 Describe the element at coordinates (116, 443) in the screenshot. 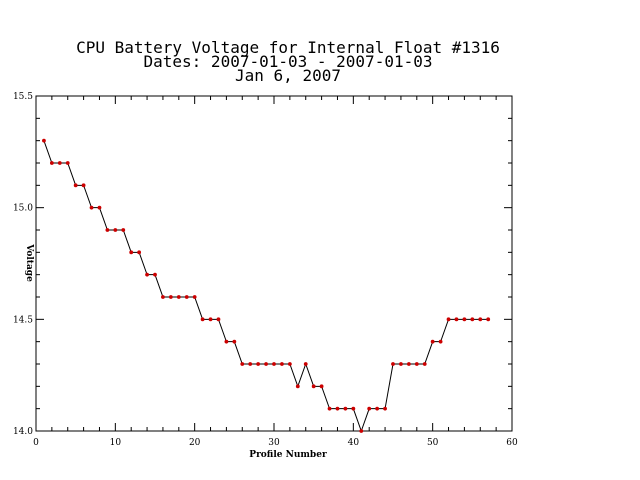

I see `x-tick-label: 10` at that location.